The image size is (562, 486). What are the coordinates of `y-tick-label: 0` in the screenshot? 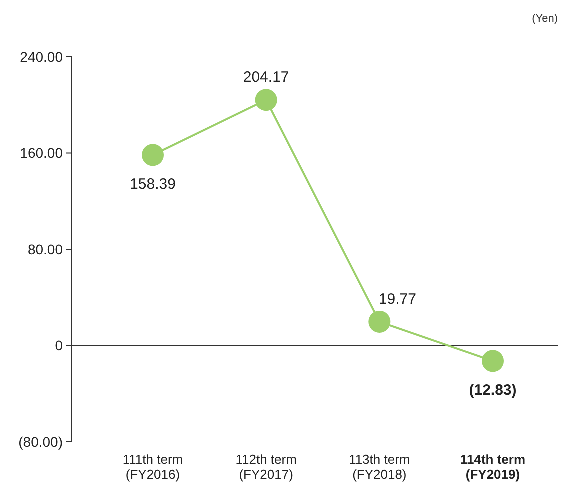 It's located at (59, 346).